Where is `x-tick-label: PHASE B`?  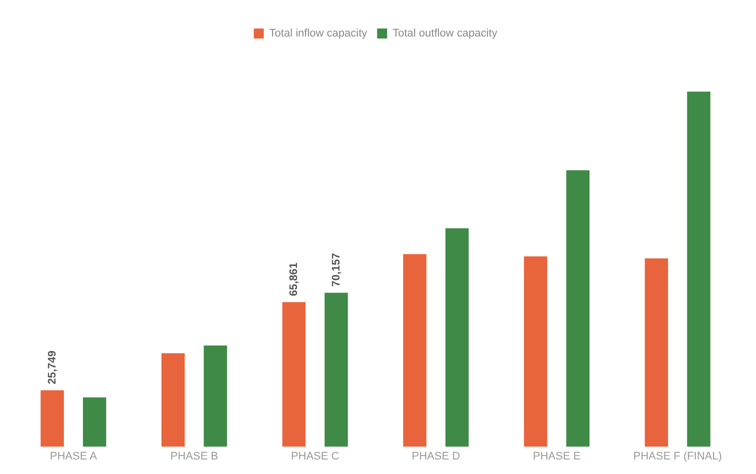 x-tick-label: PHASE B is located at coordinates (194, 456).